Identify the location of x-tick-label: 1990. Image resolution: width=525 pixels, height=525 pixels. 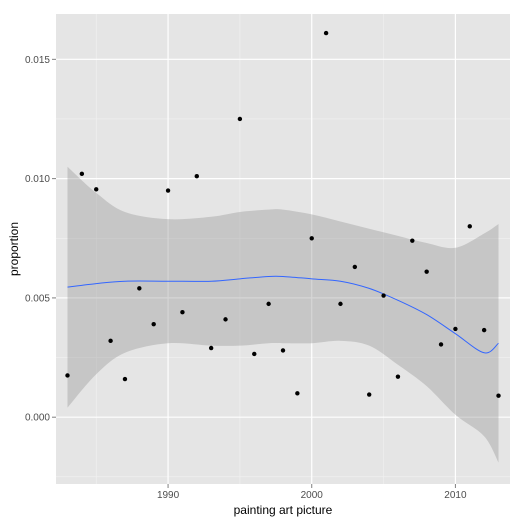
(168, 495).